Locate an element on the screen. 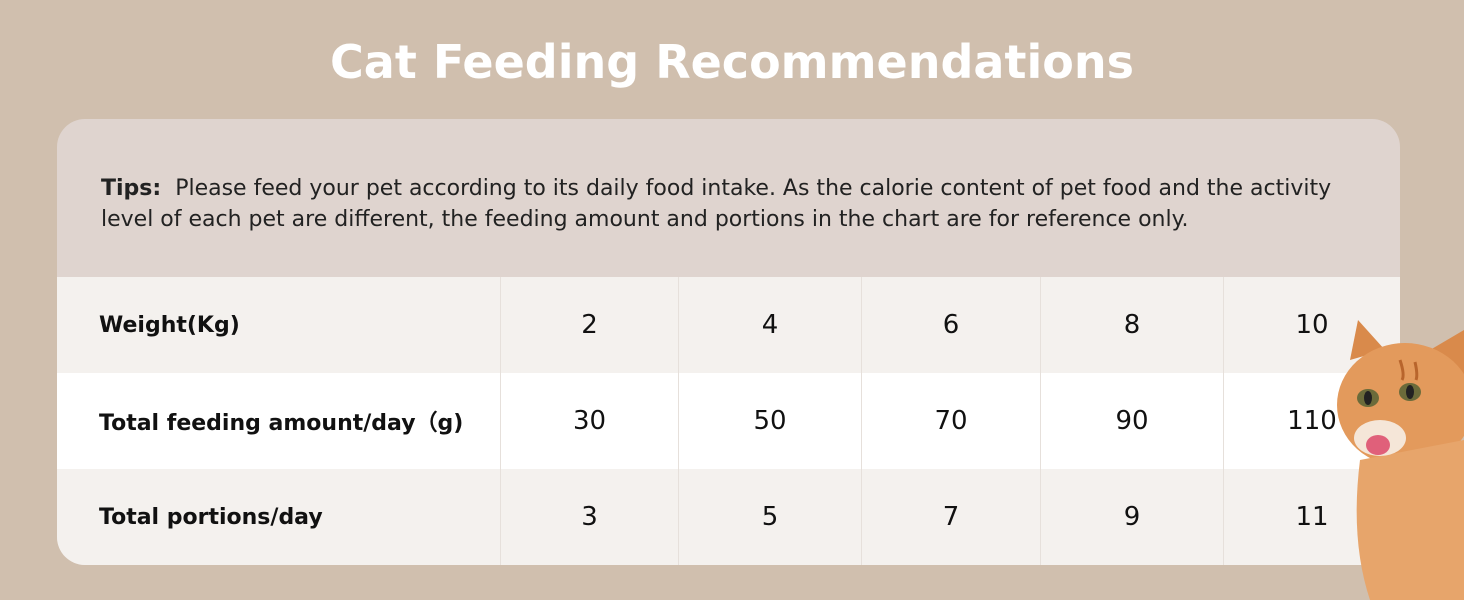 This screenshot has width=1464, height=600. cat-illustration is located at coordinates (1400, 460).